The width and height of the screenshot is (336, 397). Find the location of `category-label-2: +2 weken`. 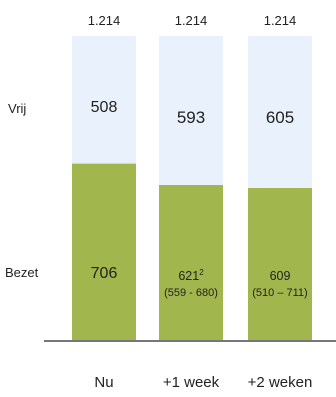

category-label-2: +2 weken is located at coordinates (280, 382).